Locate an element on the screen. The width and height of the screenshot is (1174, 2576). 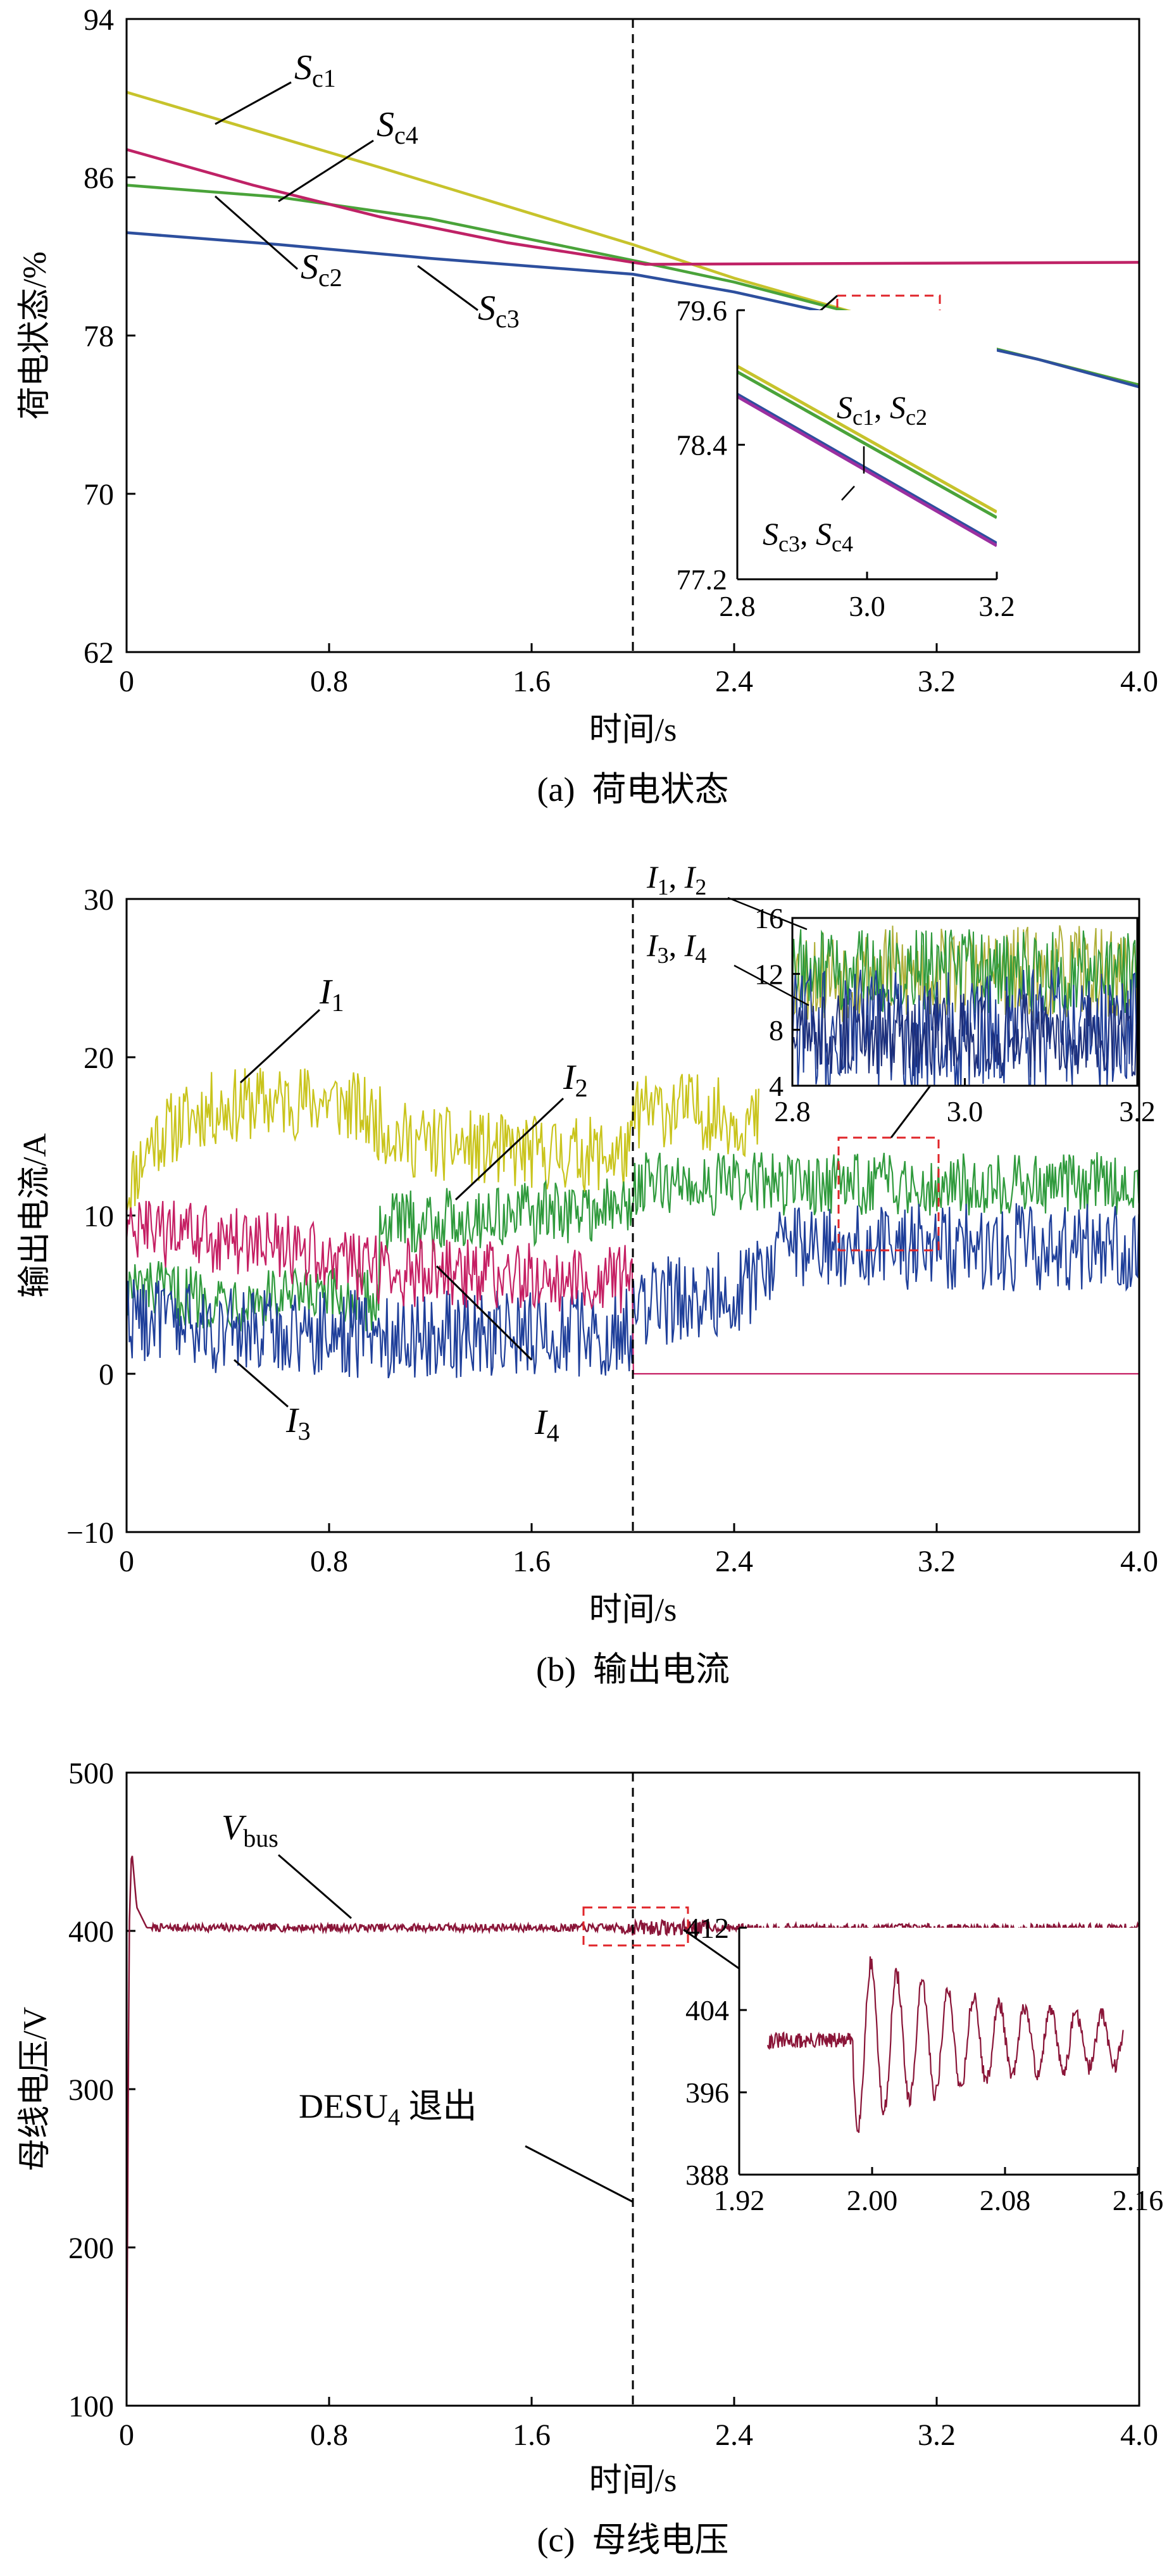
svg-text: Vbus is located at coordinates (250, 1830).